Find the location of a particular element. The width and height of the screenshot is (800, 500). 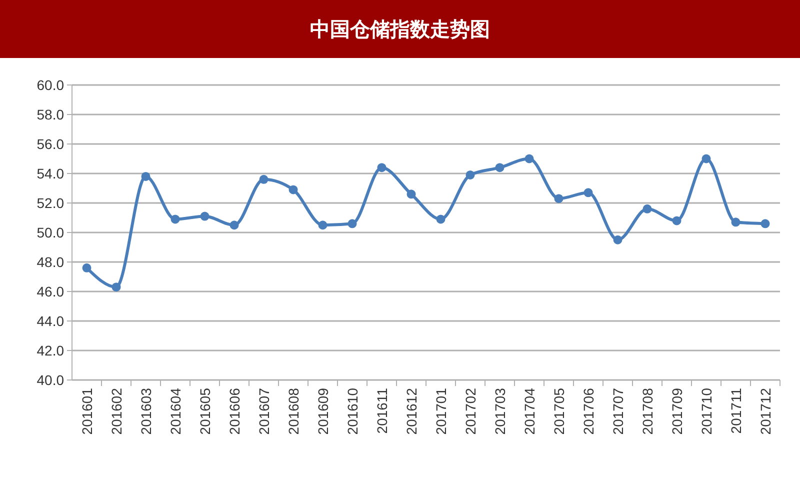

chart-title: 中国仓储指数走势图 is located at coordinates (400, 29).